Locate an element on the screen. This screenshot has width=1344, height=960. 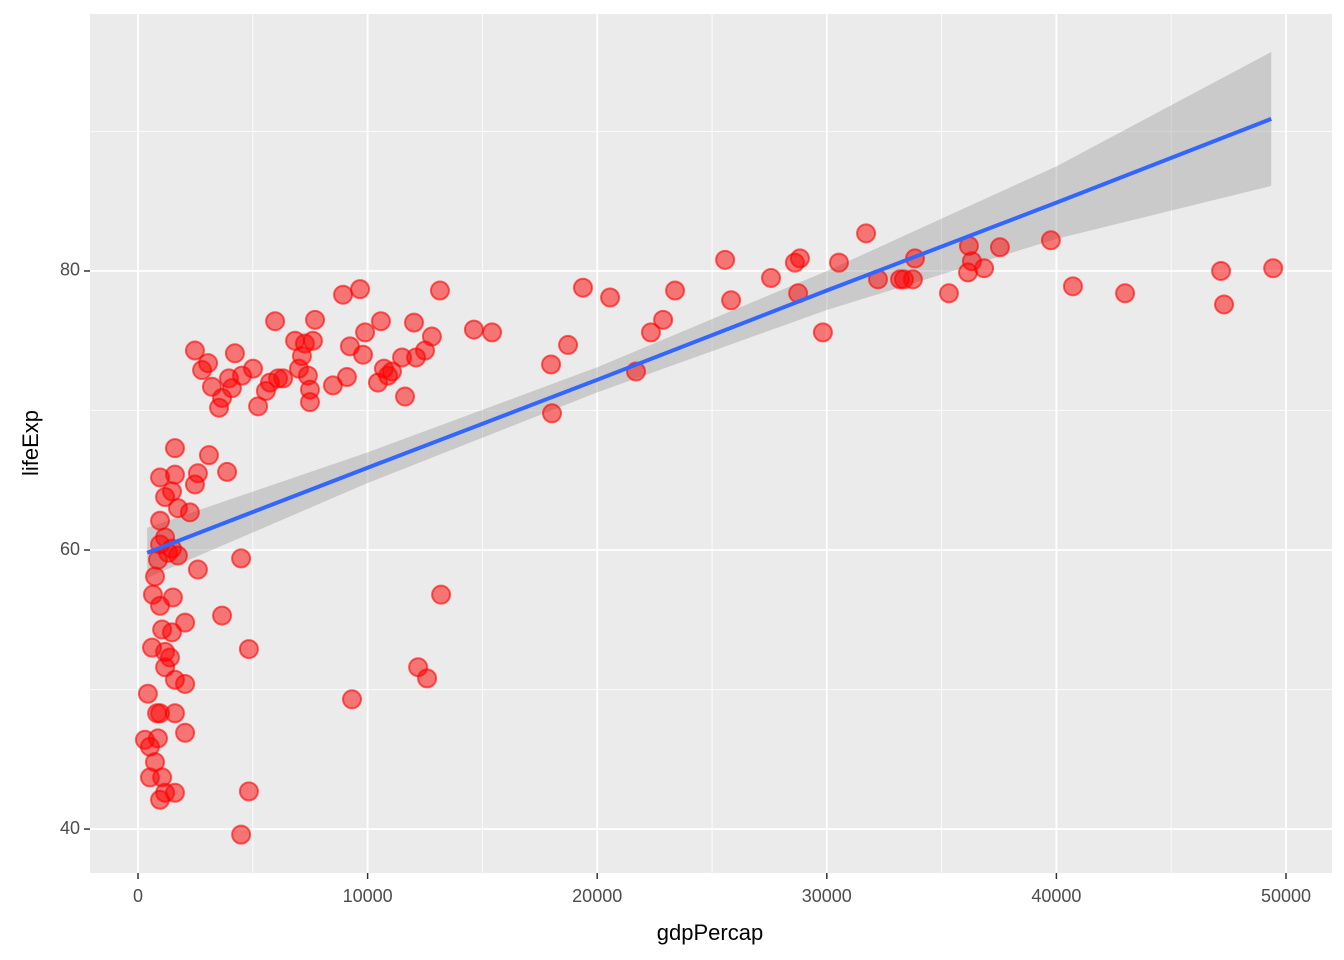
x-tick-label: 30000 is located at coordinates (827, 896).